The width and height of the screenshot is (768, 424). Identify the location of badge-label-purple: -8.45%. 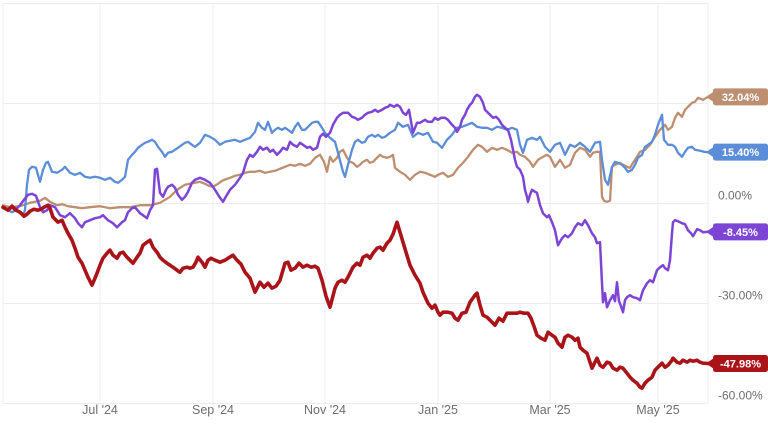
(740, 233).